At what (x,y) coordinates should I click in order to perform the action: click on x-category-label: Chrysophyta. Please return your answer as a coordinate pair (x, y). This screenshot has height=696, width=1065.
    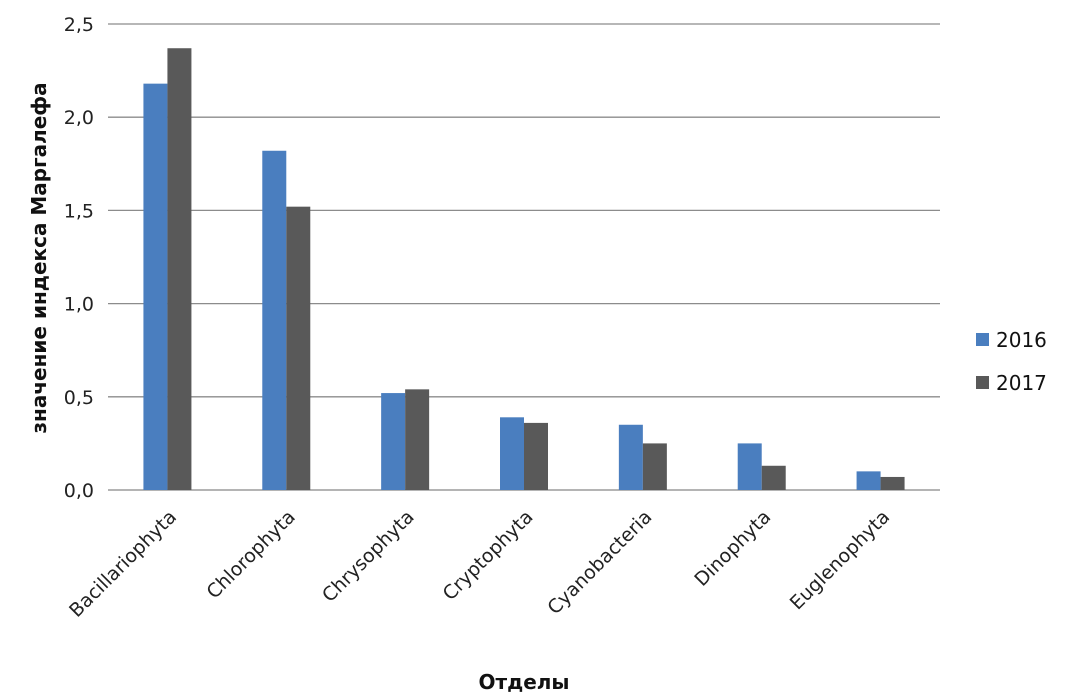
    Looking at the image, I should click on (368, 556).